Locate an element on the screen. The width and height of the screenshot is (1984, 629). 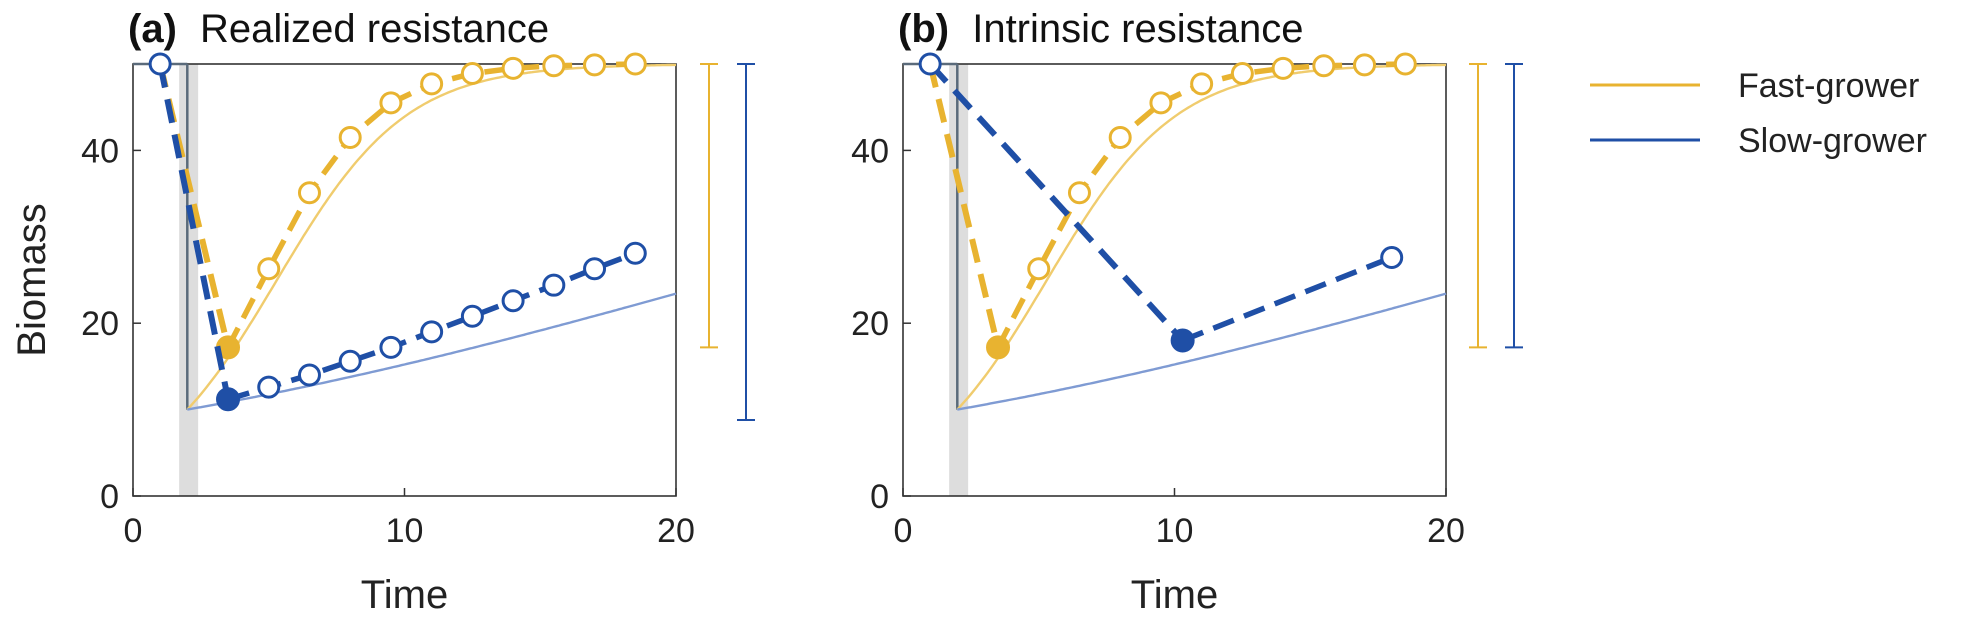
legend-label-fast-grower: Fast-grower is located at coordinates (1828, 86).